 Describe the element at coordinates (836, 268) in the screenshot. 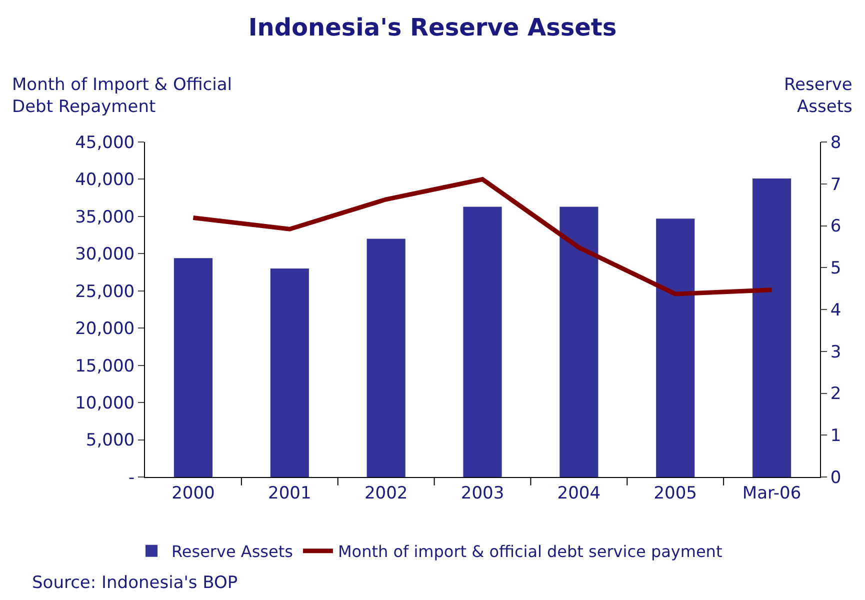

I see `y2-tick-label: 5` at that location.